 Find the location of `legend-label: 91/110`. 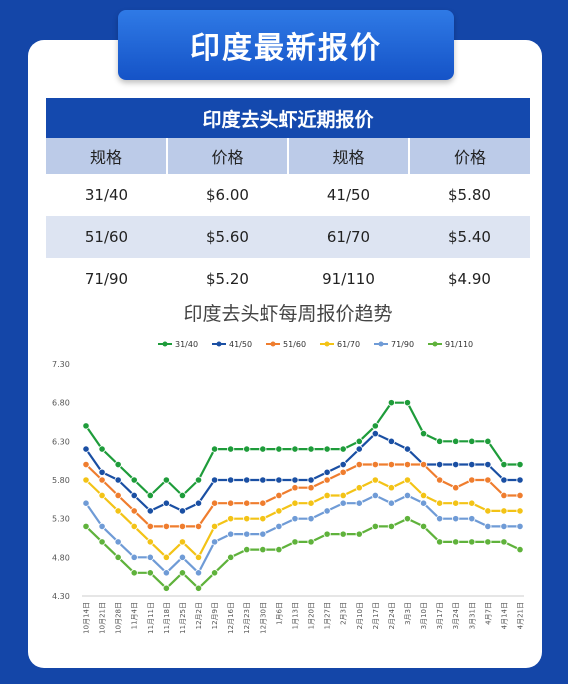

legend-label: 91/110 is located at coordinates (459, 344).